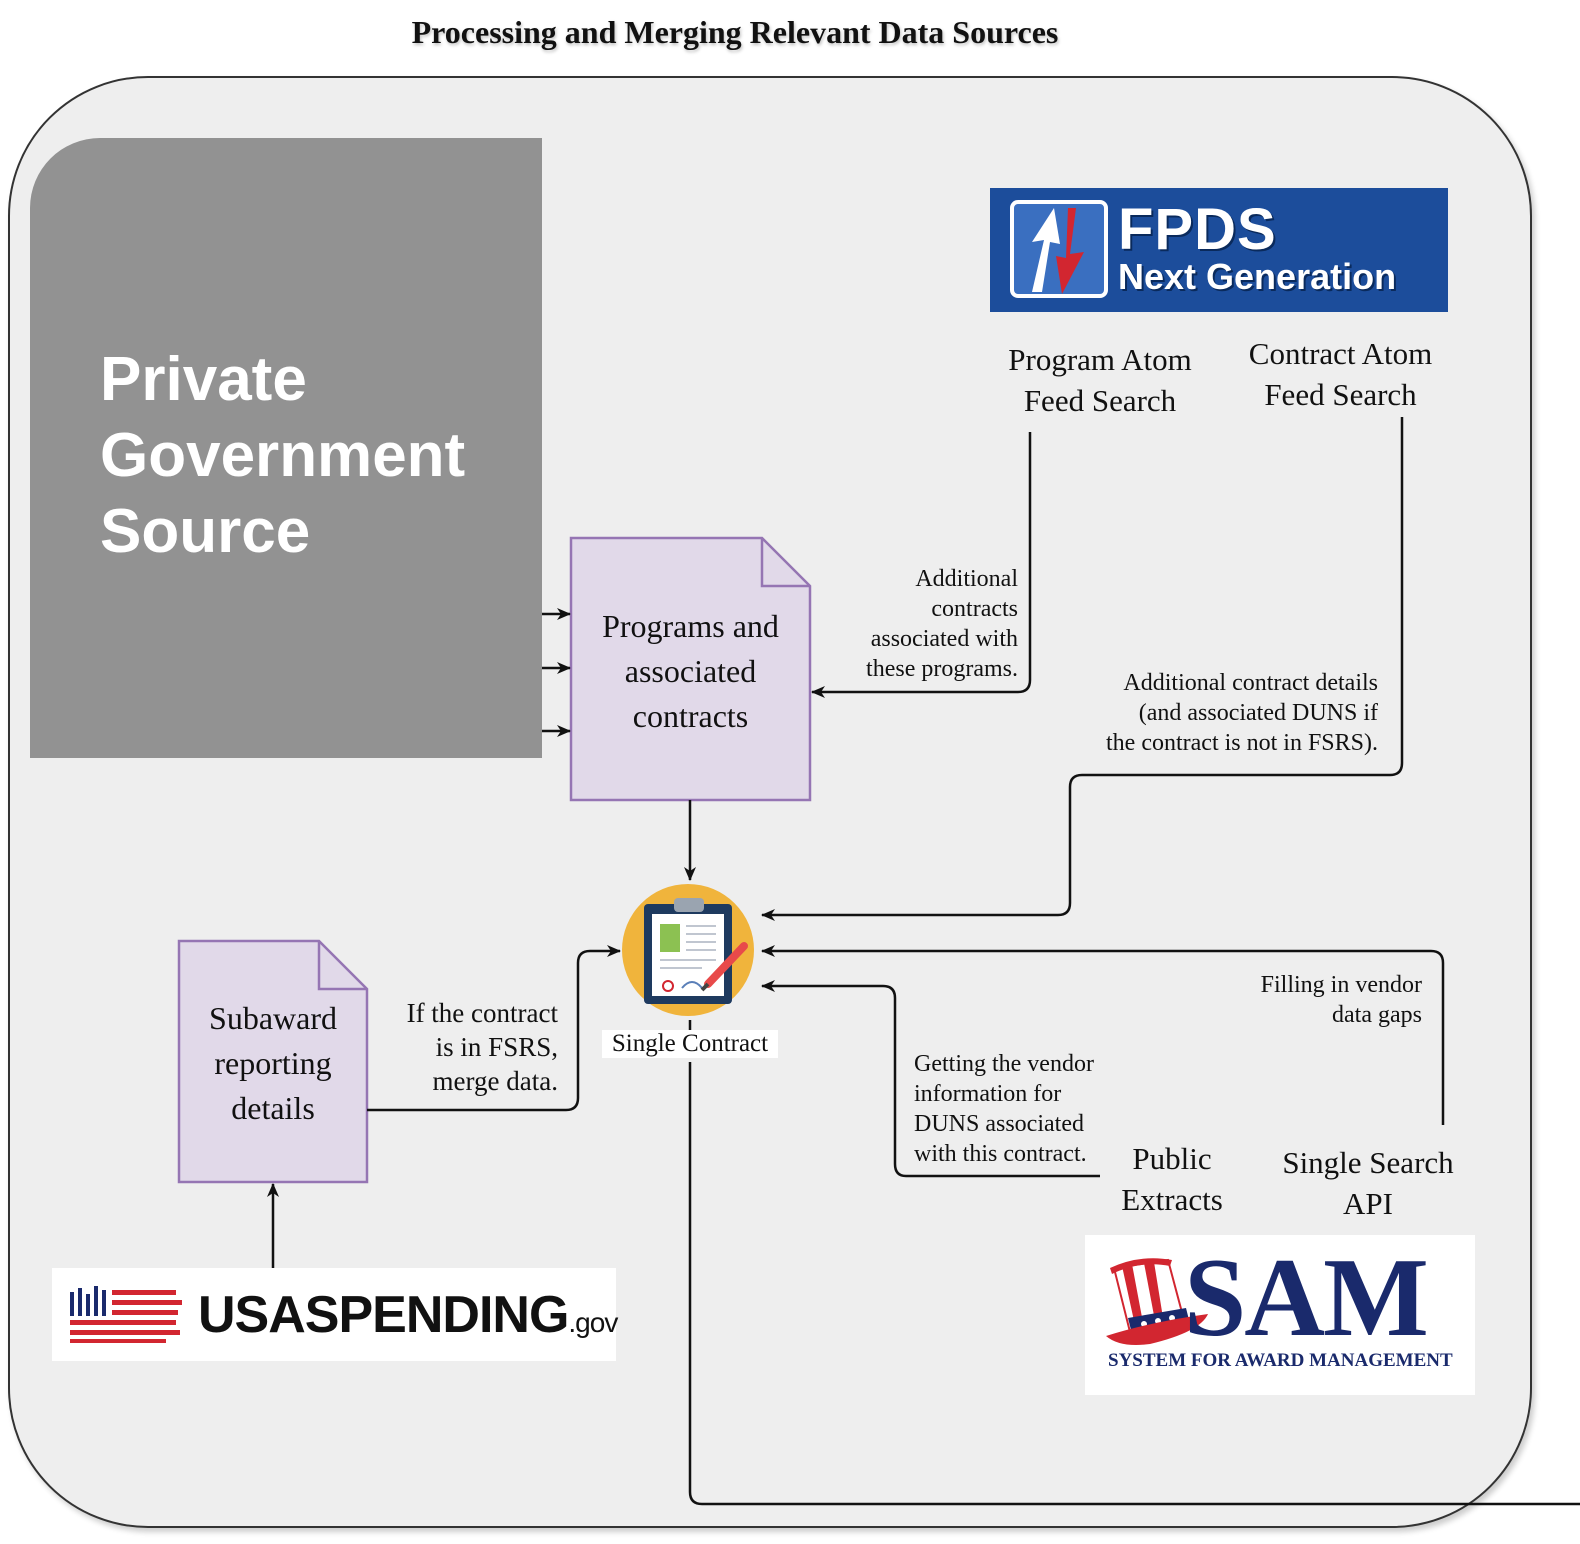 This screenshot has width=1580, height=1544. I want to click on private-government-source-box, so click(286, 448).